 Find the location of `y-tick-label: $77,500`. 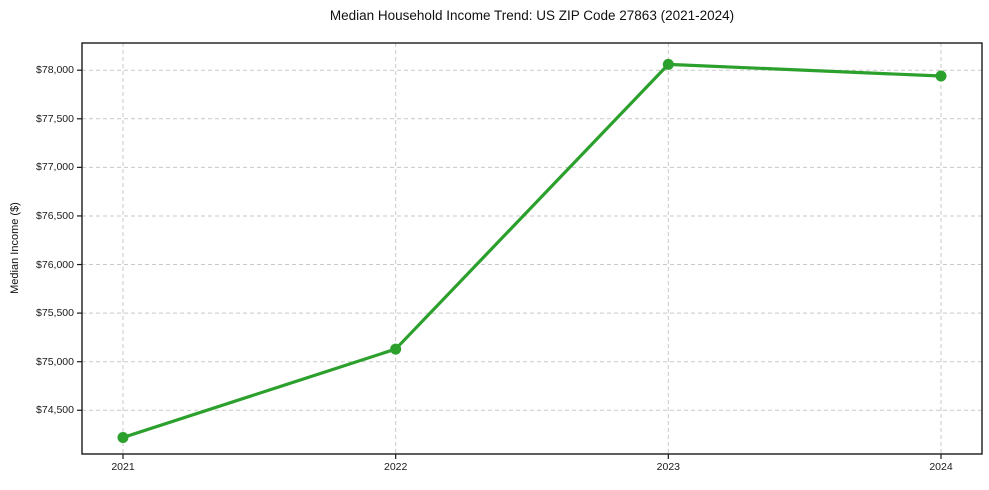

y-tick-label: $77,500 is located at coordinates (55, 118).